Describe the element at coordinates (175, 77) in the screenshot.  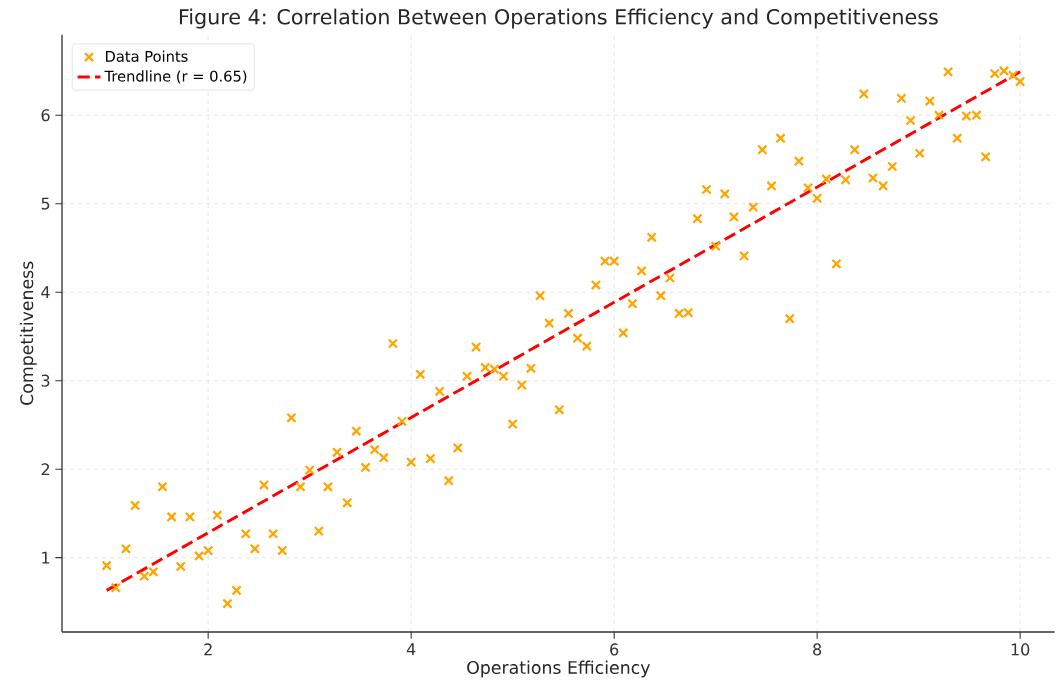
I see `legend-label: Trendline (r = 0.65)` at that location.